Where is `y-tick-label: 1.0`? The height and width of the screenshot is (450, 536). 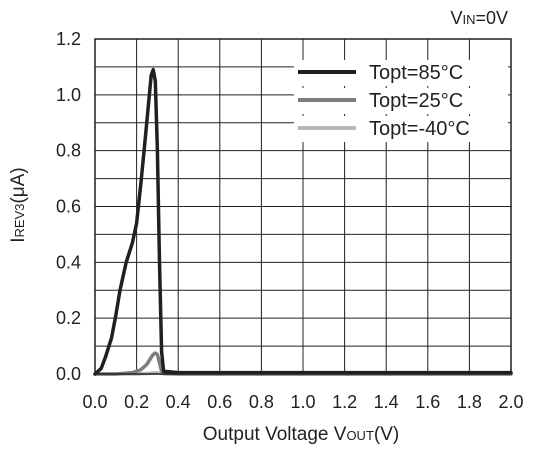
y-tick-label: 1.0 is located at coordinates (68, 95).